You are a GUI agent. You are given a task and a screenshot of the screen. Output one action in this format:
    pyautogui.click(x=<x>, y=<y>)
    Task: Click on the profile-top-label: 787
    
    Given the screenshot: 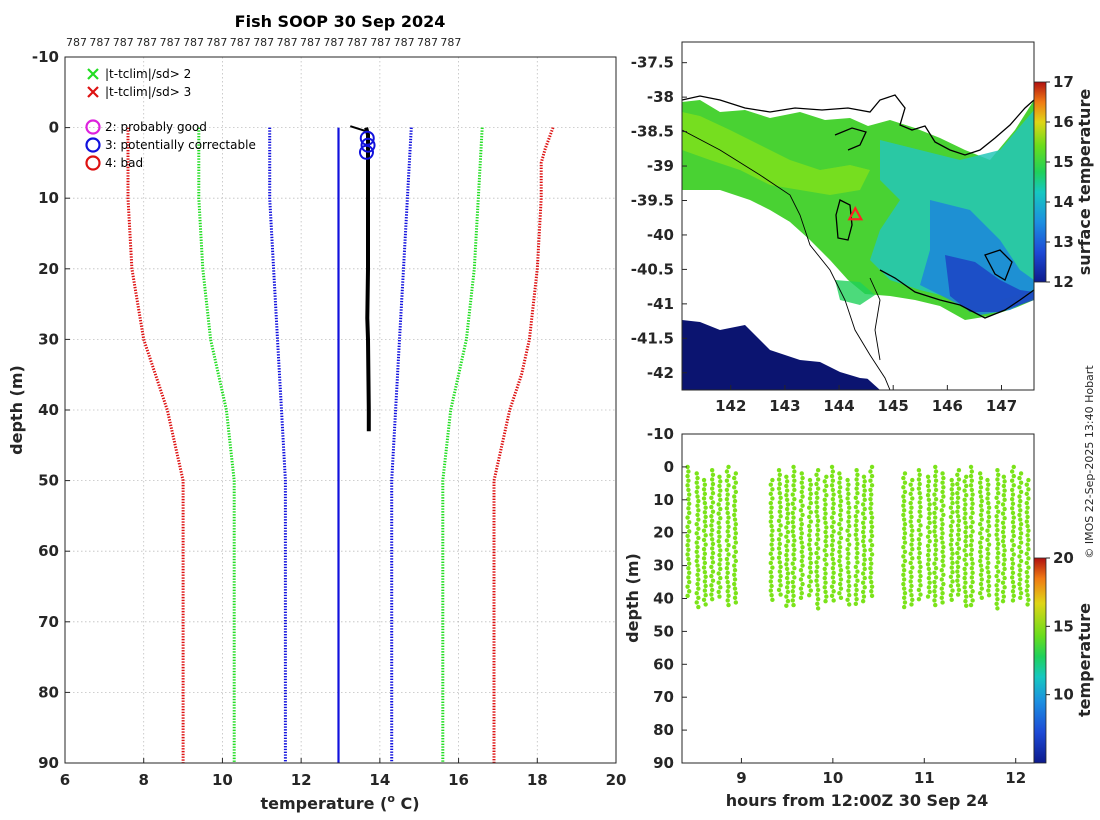 What is the action you would take?
    pyautogui.click(x=380, y=42)
    